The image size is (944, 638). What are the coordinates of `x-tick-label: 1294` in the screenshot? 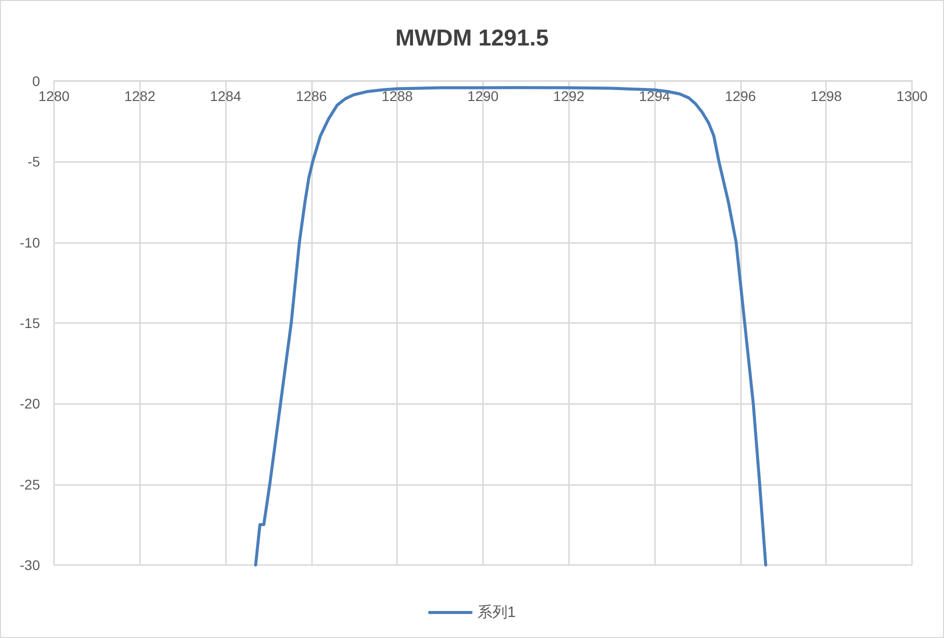 It's located at (654, 96).